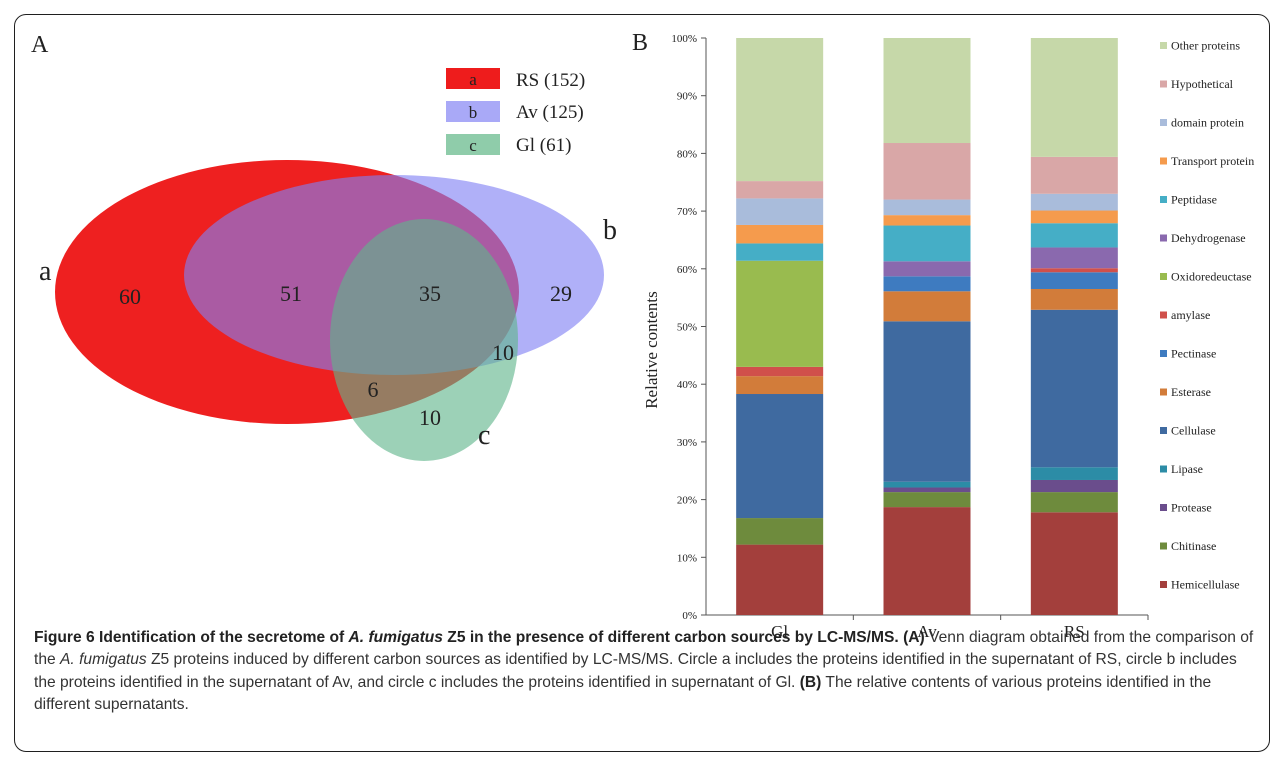 Image resolution: width=1282 pixels, height=766 pixels. What do you see at coordinates (687, 328) in the screenshot?
I see `y-tick-label: 50%` at bounding box center [687, 328].